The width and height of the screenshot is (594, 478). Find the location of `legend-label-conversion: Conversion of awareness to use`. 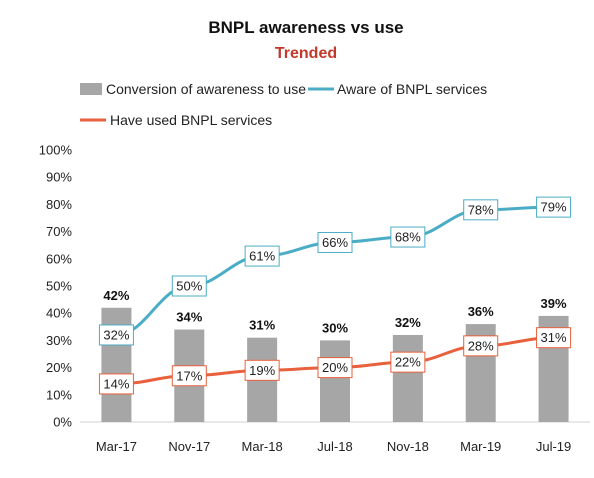

legend-label-conversion: Conversion of awareness to use is located at coordinates (206, 89).